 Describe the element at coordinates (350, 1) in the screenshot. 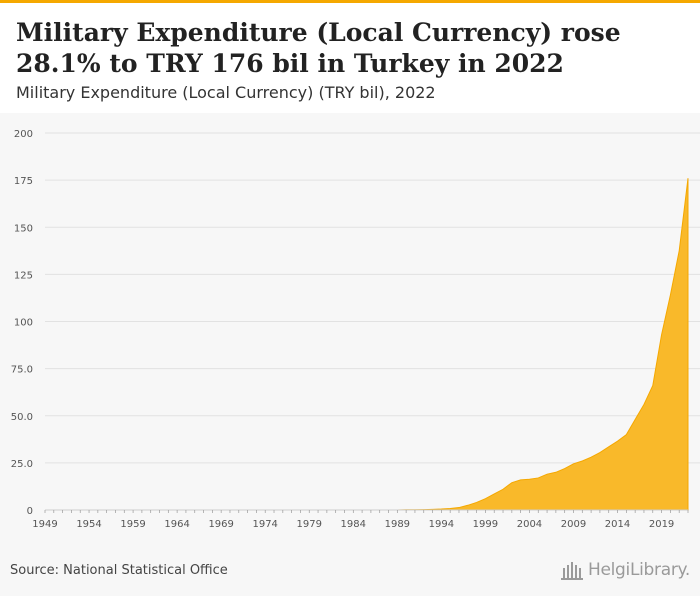

I see `accent-bar` at that location.